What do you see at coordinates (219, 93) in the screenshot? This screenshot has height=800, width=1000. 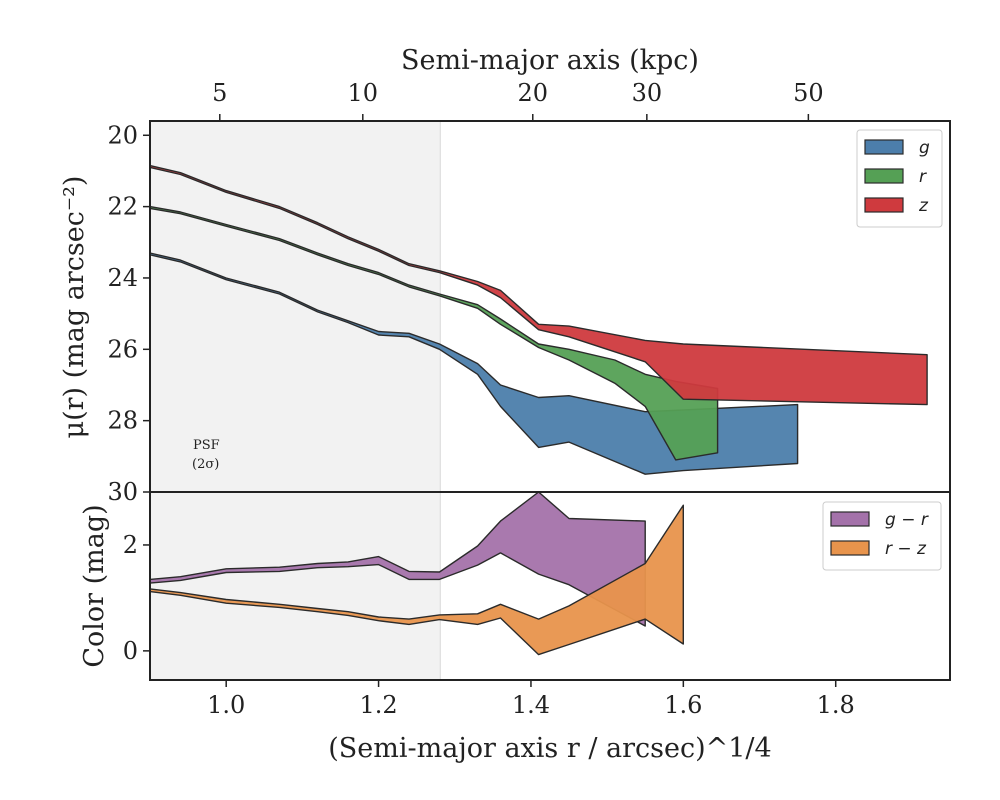 I see `kpc-tick-label: 5` at bounding box center [219, 93].